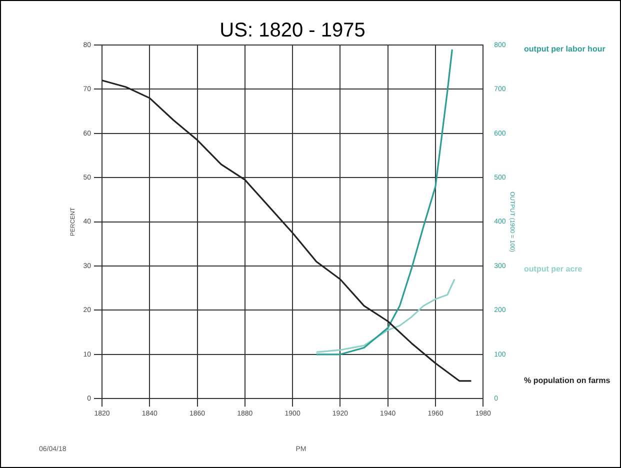 This screenshot has width=621, height=468. I want to click on text: output per labor hour, so click(565, 49).